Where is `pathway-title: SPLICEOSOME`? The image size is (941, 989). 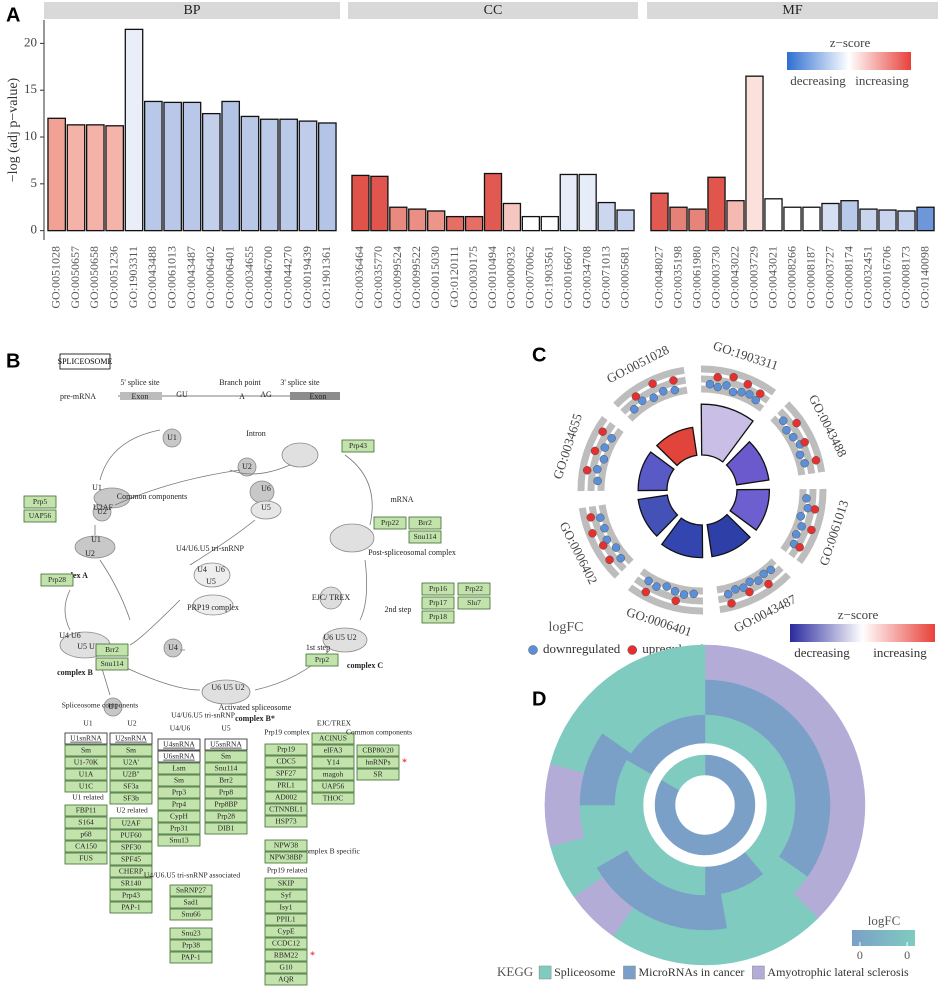 pathway-title: SPLICEOSOME is located at coordinates (85, 361).